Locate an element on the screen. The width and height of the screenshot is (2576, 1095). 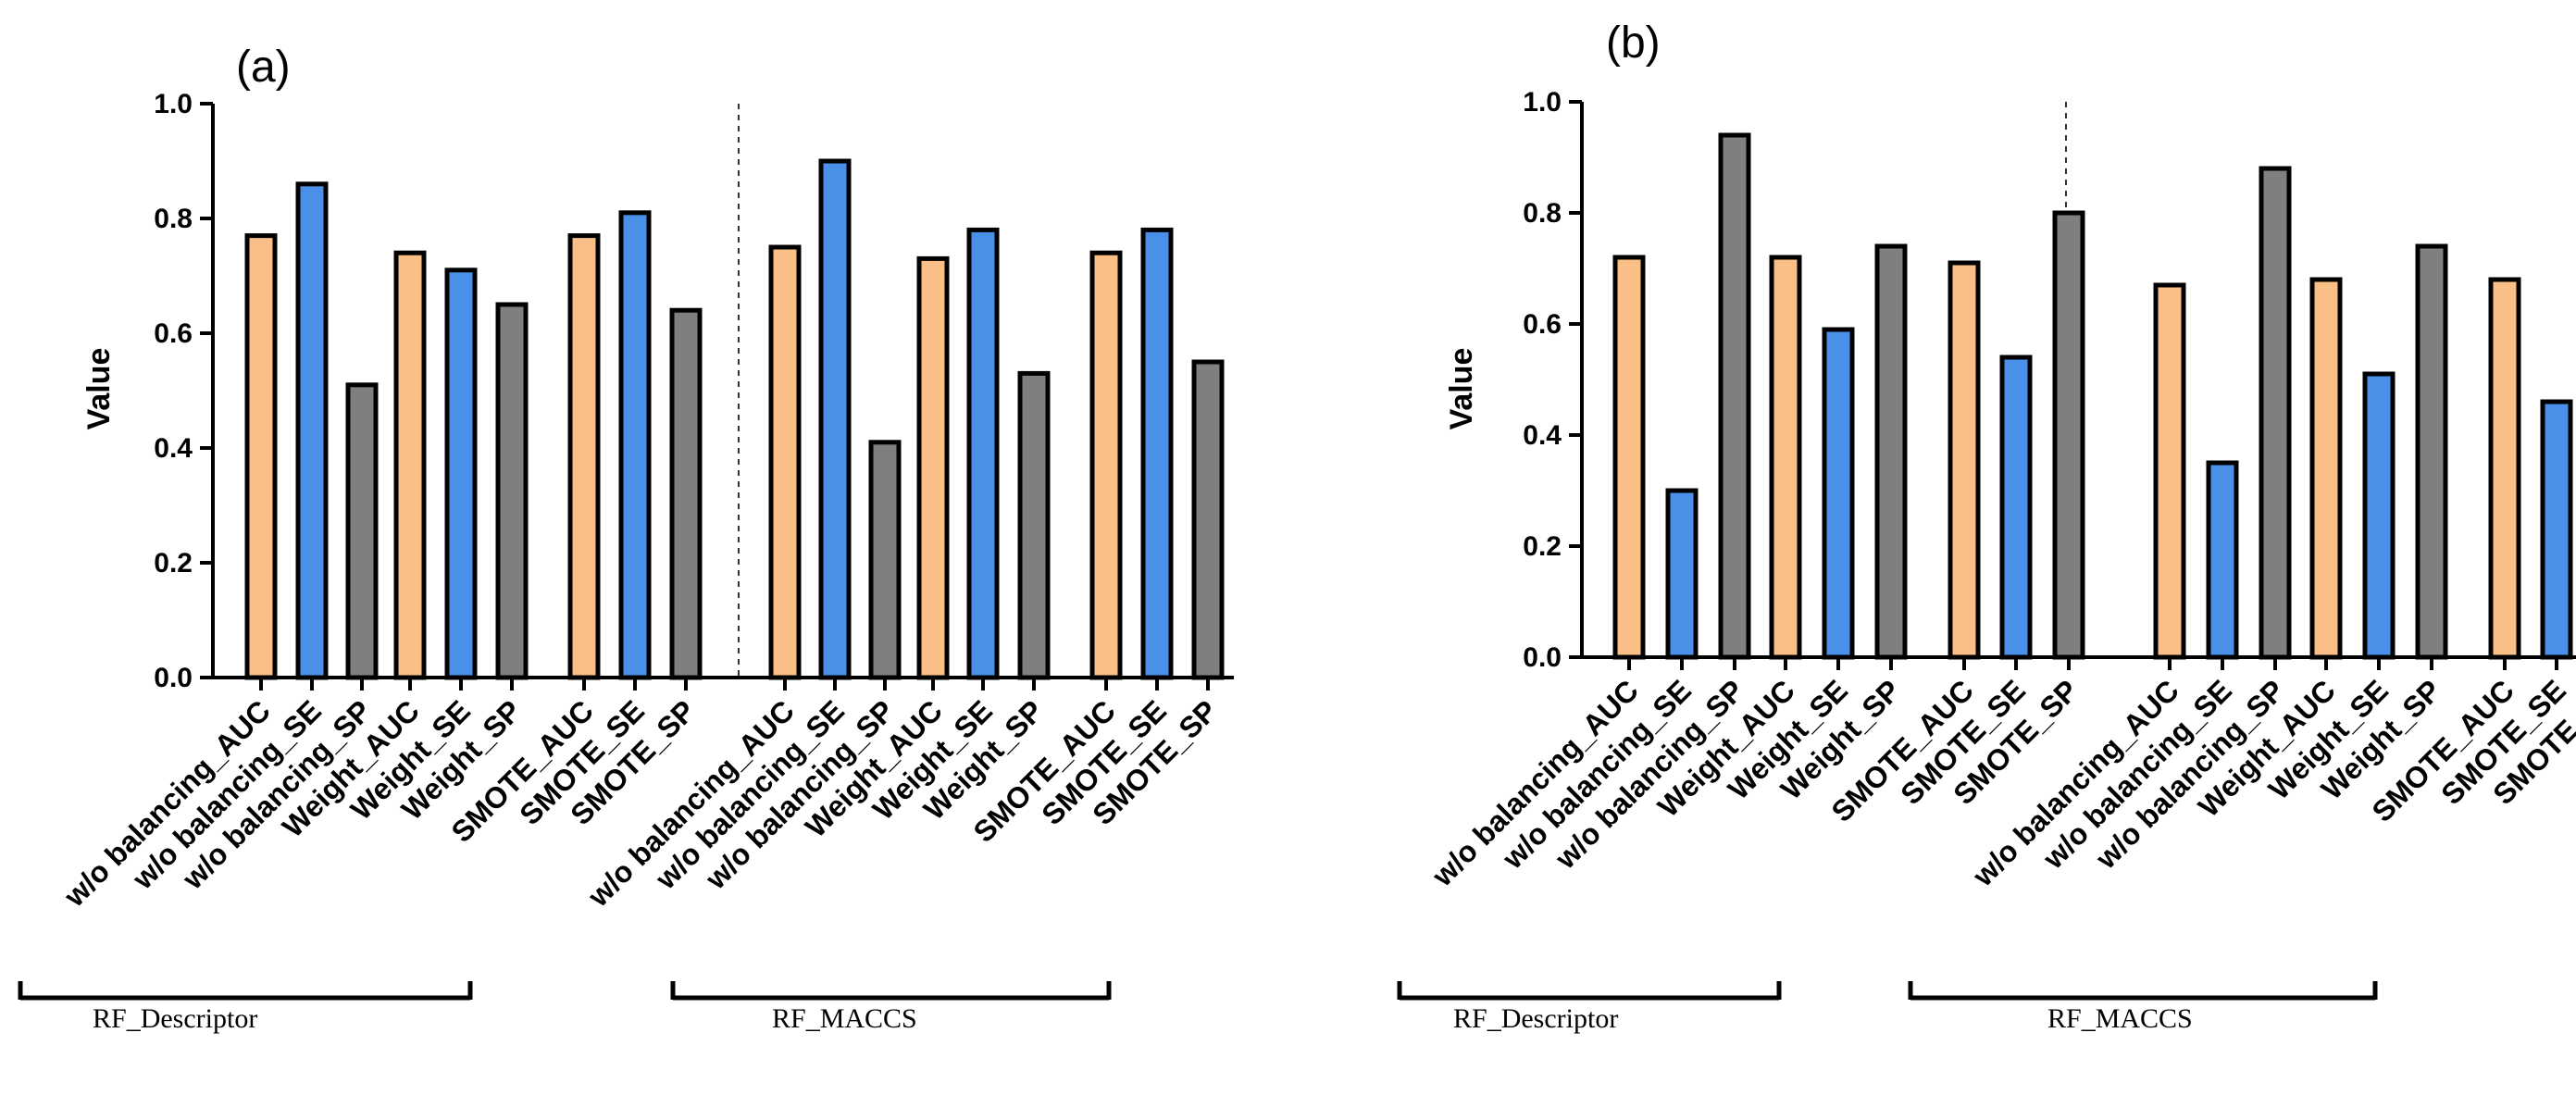
x-tick-label: w/o balancing_AUC is located at coordinates (1535, 783).